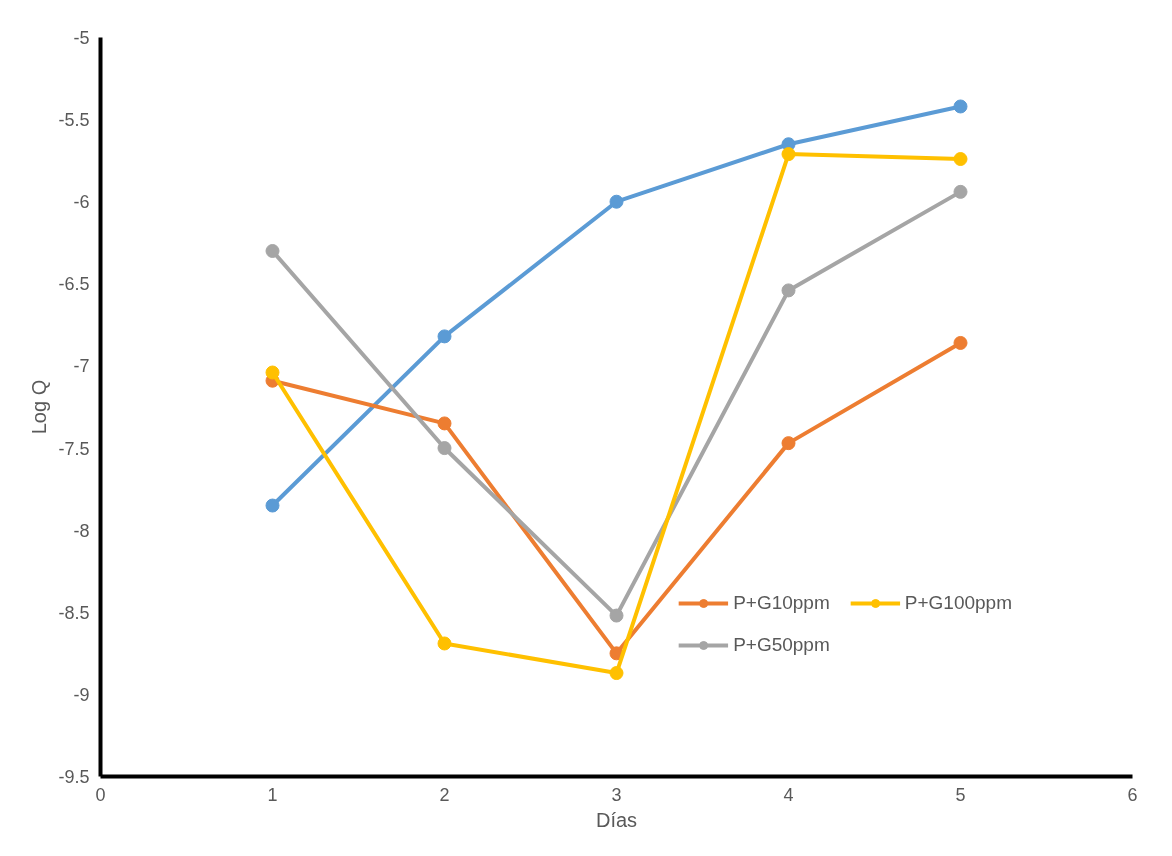 The height and width of the screenshot is (856, 1172). What do you see at coordinates (39, 407) in the screenshot?
I see `y-axis-title: Log Q` at bounding box center [39, 407].